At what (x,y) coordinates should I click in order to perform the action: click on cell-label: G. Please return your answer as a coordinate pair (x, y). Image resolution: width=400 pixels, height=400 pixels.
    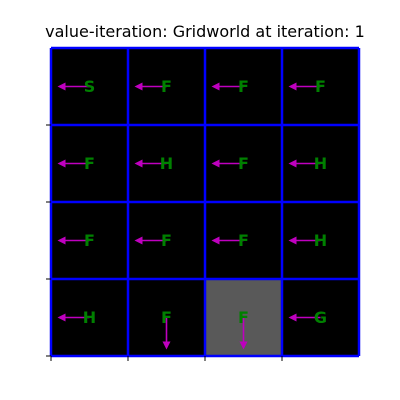
    Looking at the image, I should click on (320, 317).